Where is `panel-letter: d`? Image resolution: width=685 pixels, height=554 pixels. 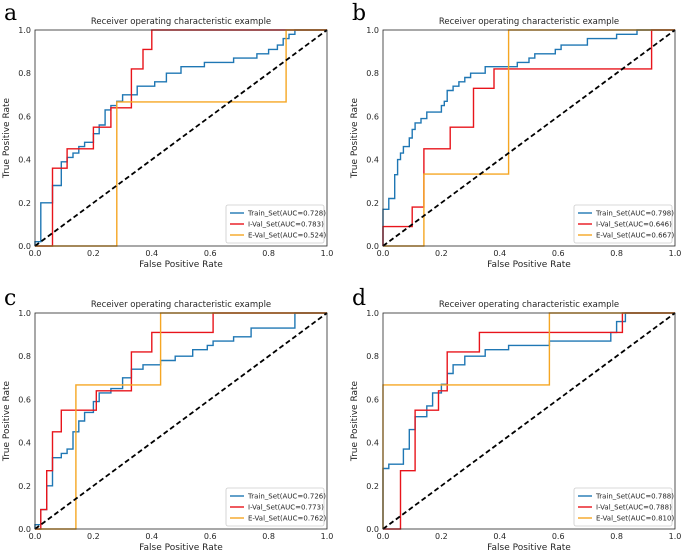 panel-letter: d is located at coordinates (359, 298).